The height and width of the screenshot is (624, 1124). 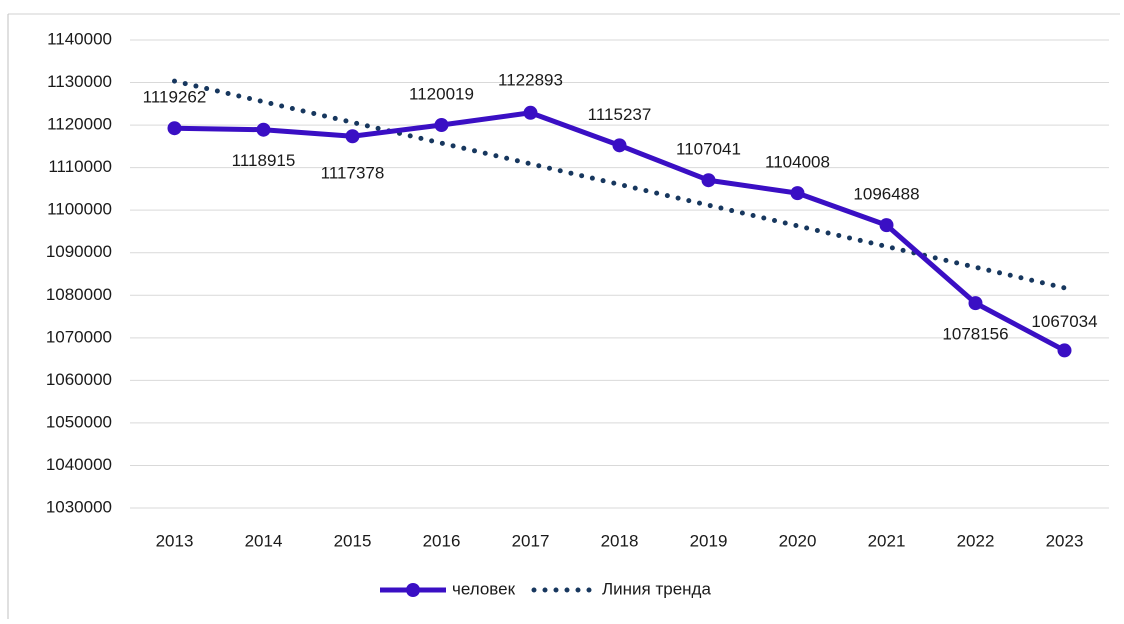 I want to click on y-tick-label: 1040000, so click(x=79, y=464).